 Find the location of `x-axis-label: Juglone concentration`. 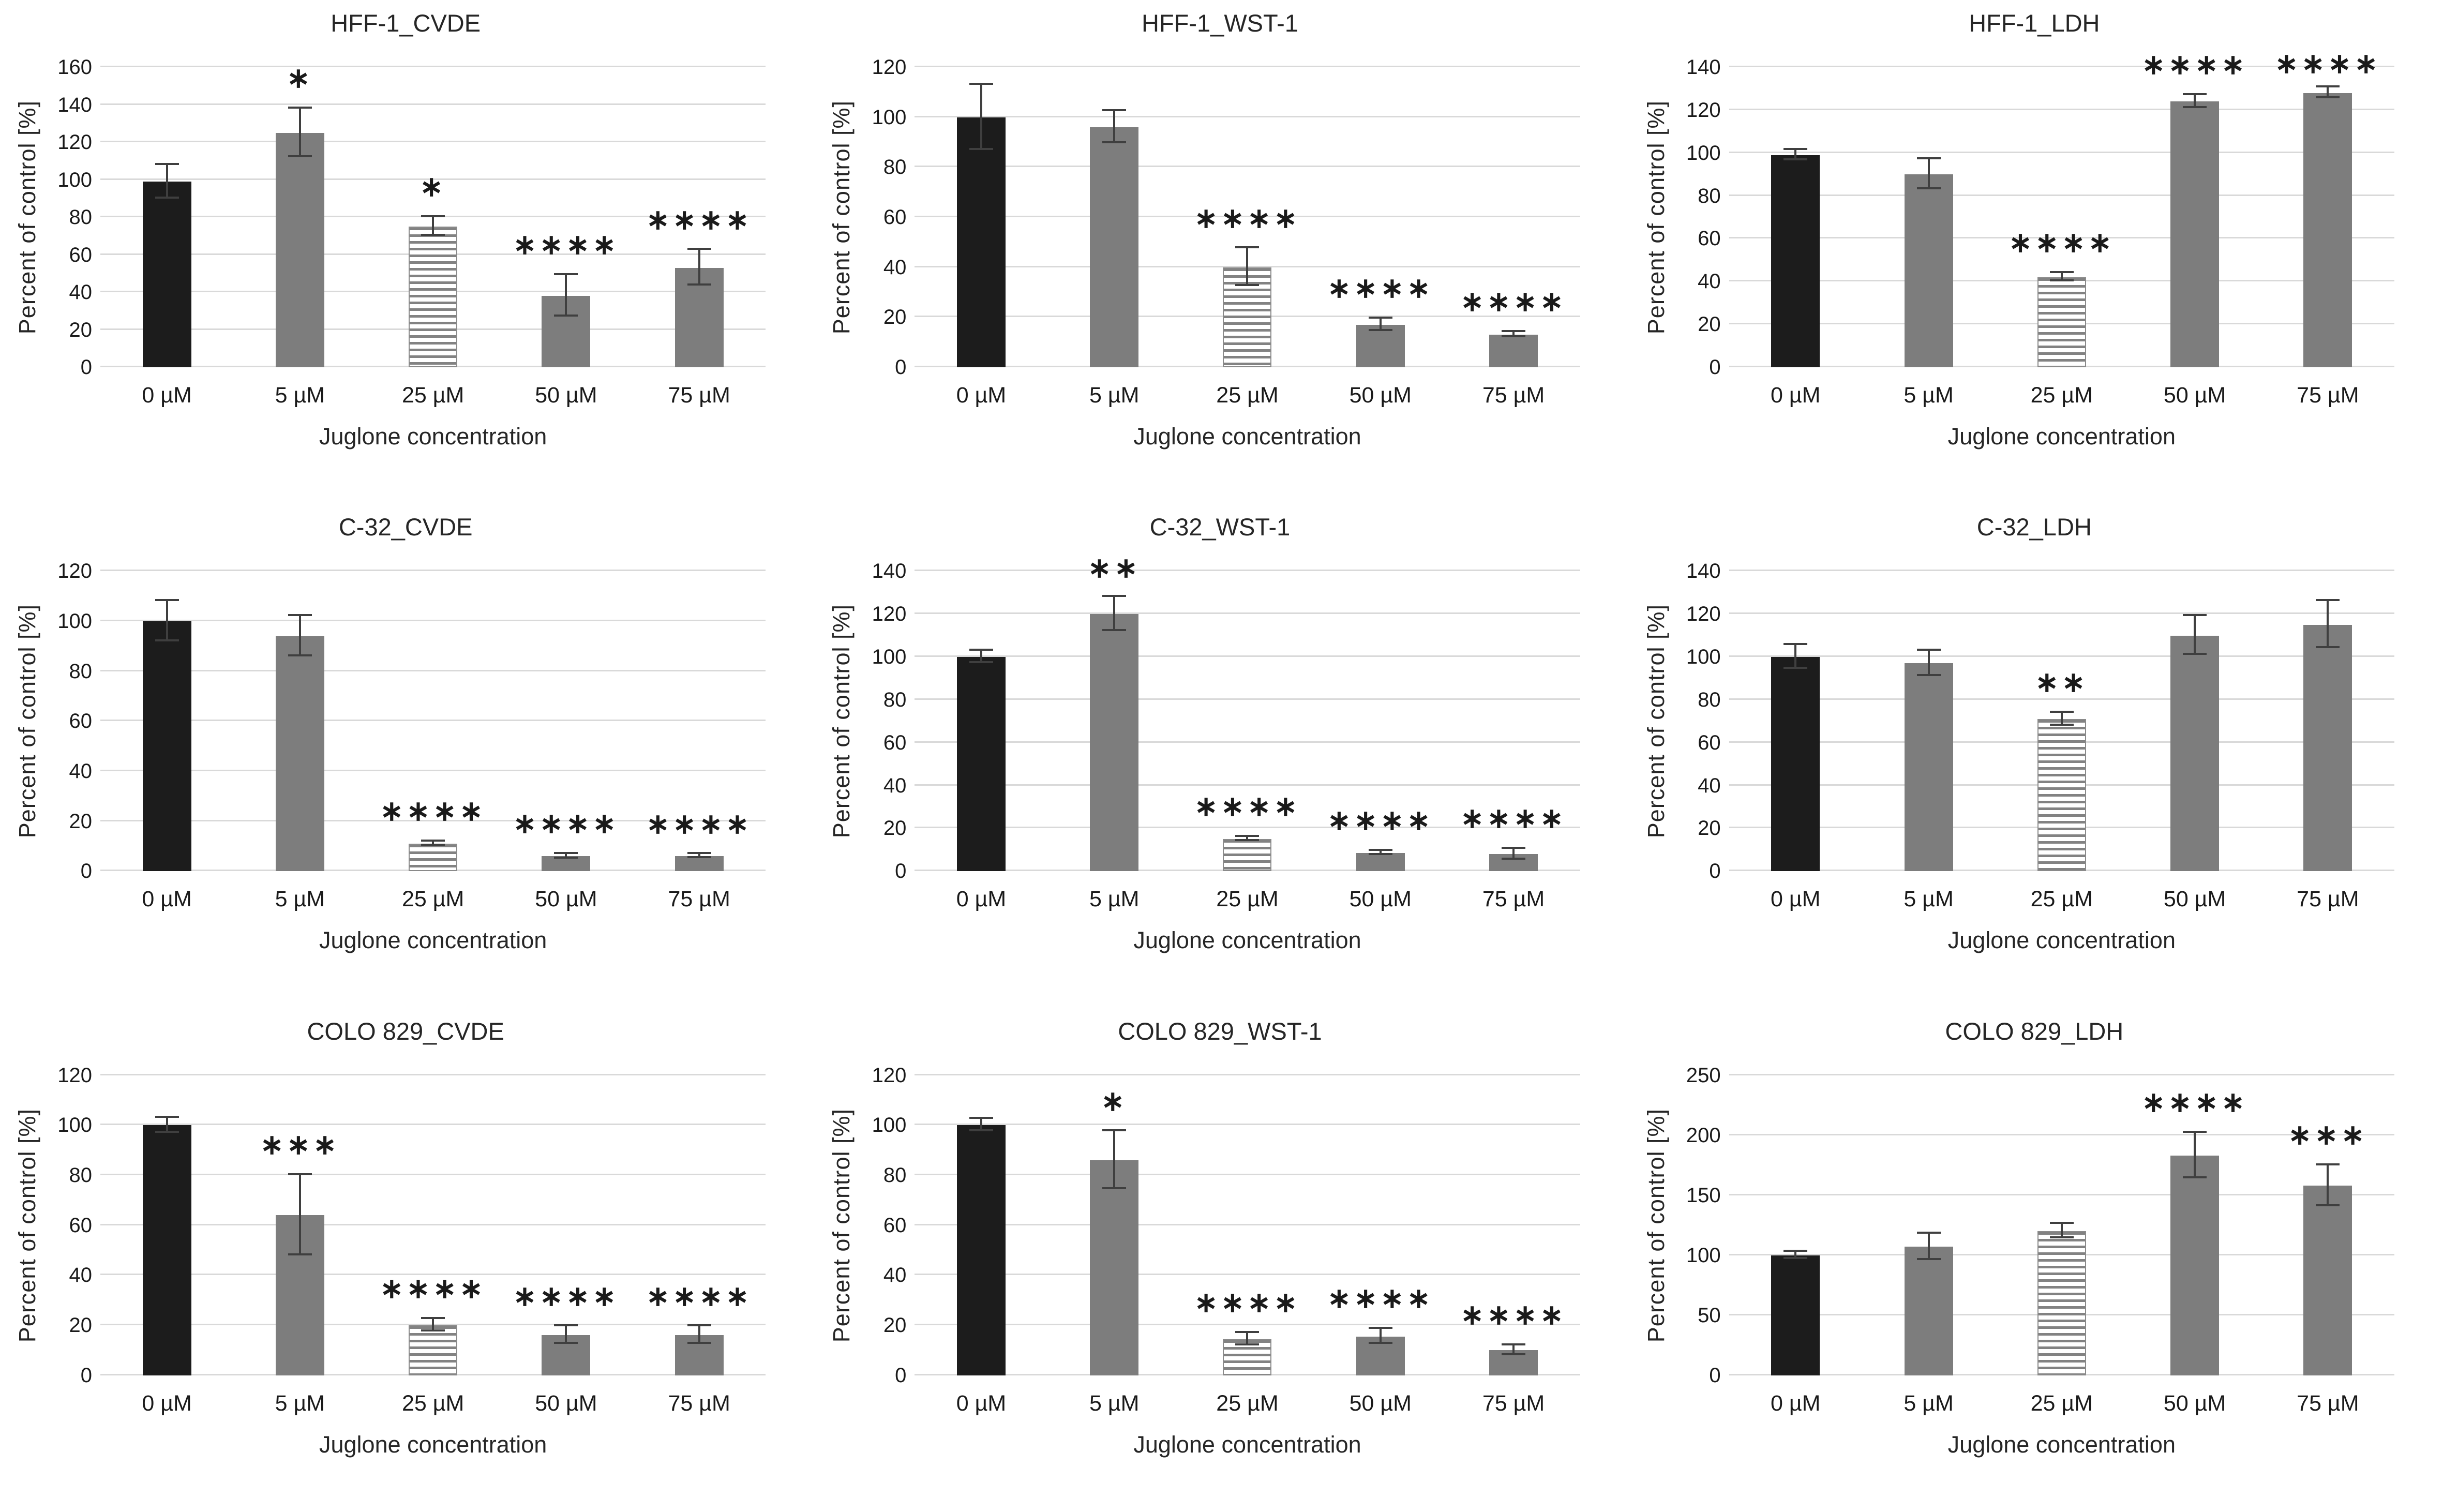

x-axis-label: Juglone concentration is located at coordinates (2061, 940).